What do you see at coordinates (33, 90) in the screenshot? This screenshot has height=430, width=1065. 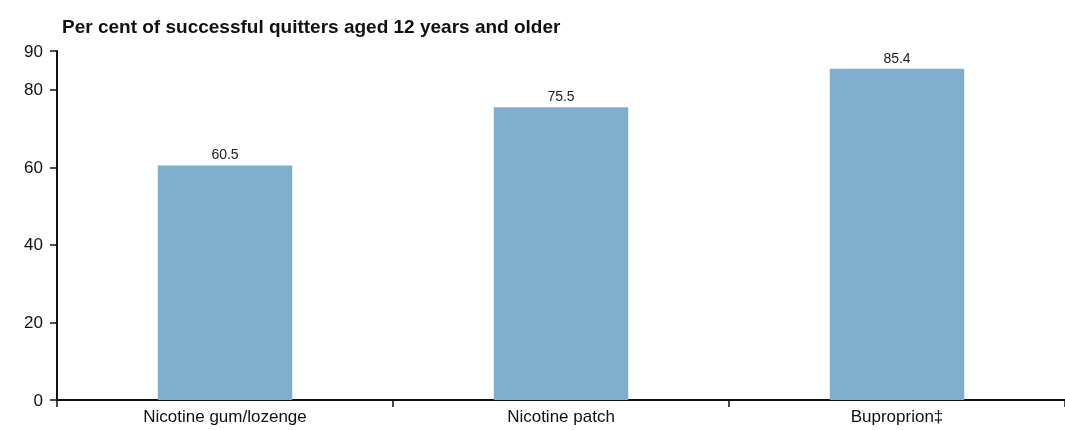 I see `y-tick-label: 80` at bounding box center [33, 90].